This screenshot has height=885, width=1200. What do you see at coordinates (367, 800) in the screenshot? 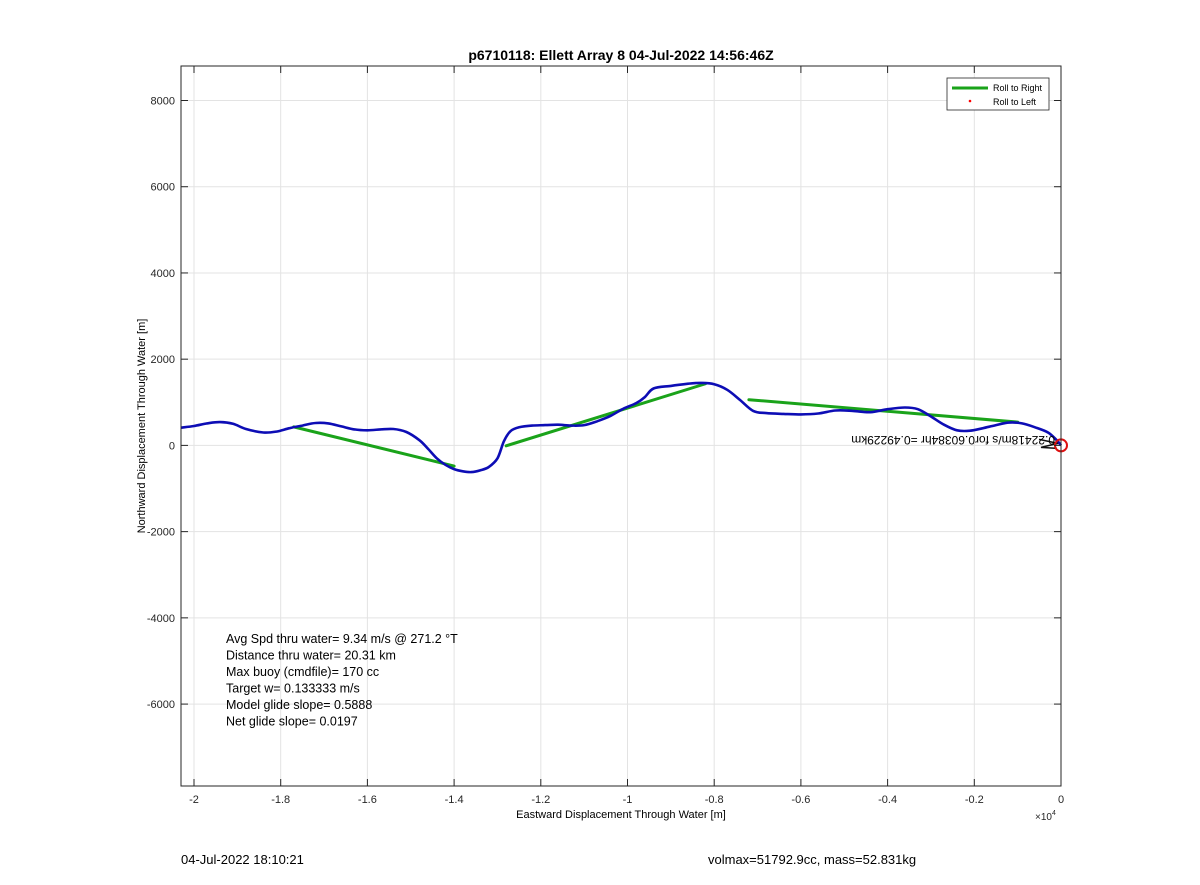
I see `x-tick-label: -1.6` at bounding box center [367, 800].